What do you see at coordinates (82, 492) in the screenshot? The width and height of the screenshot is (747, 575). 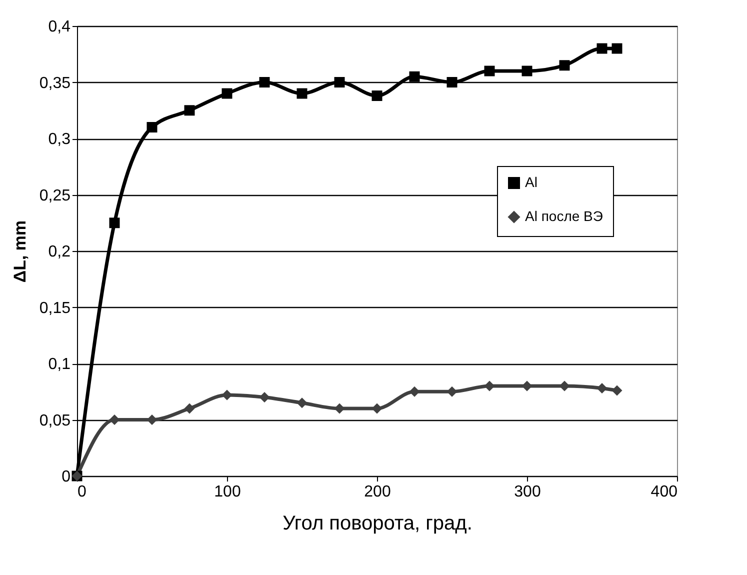 I see `x-tick-label: 0` at bounding box center [82, 492].